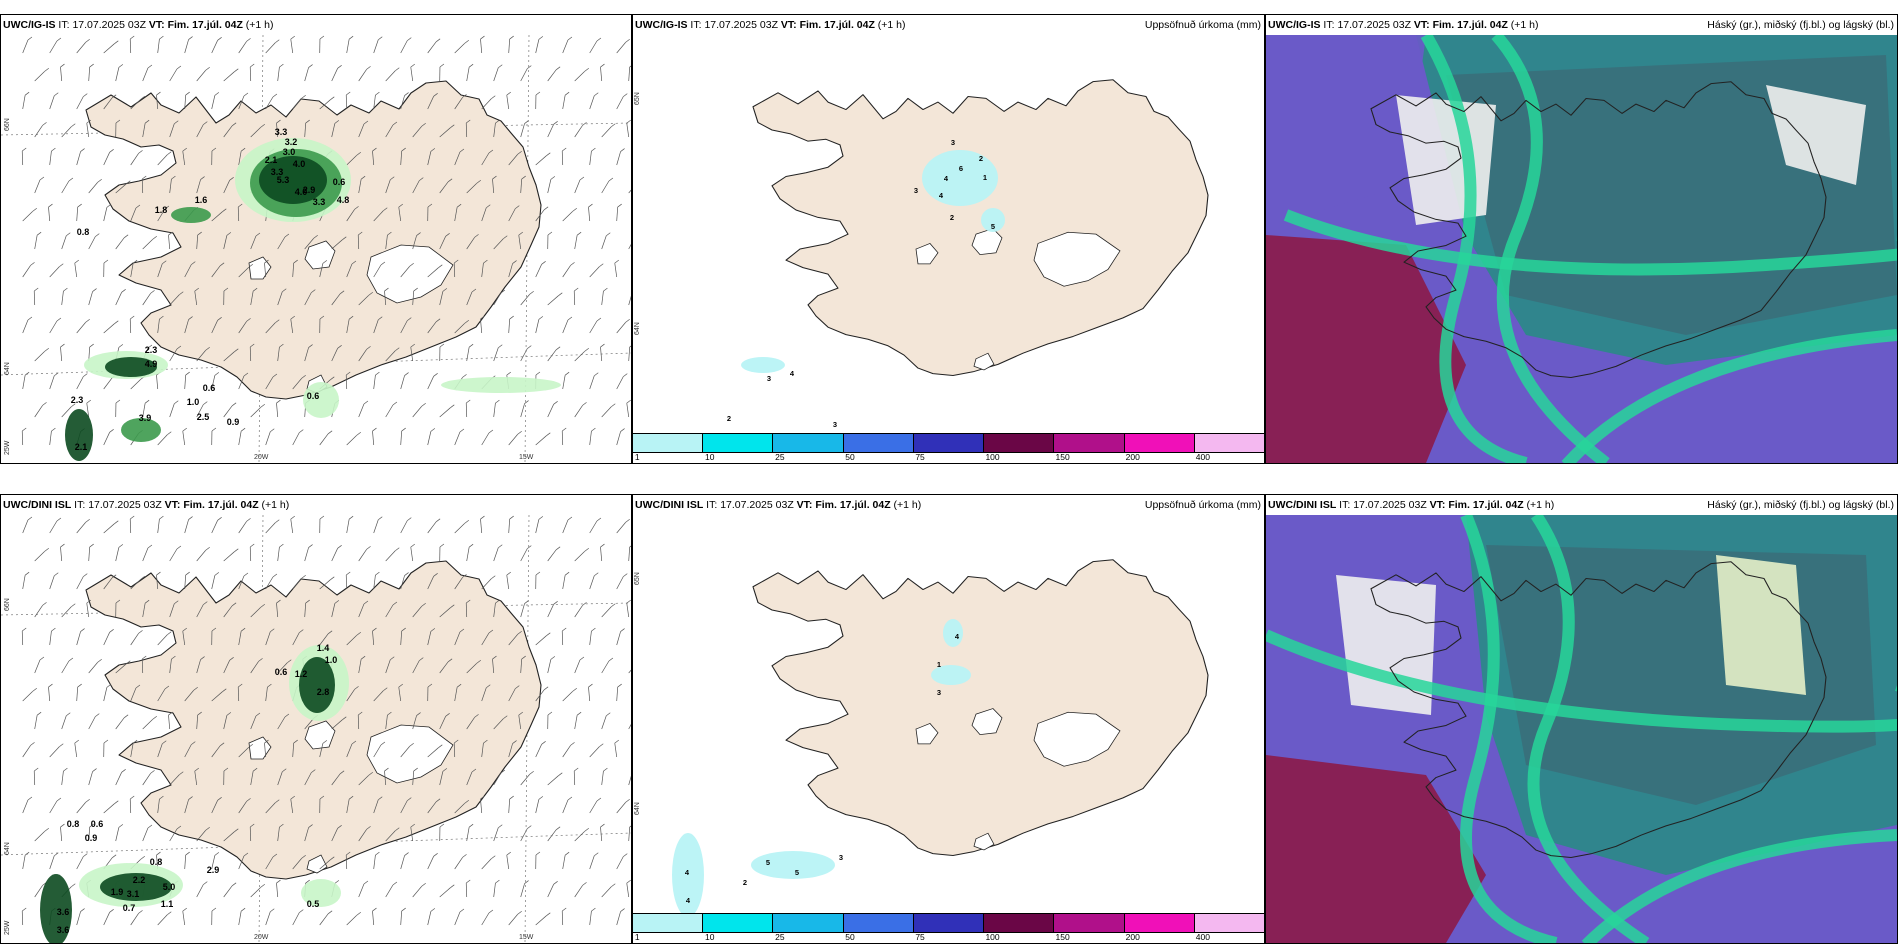  I want to click on precip-value: 2.5, so click(203, 417).